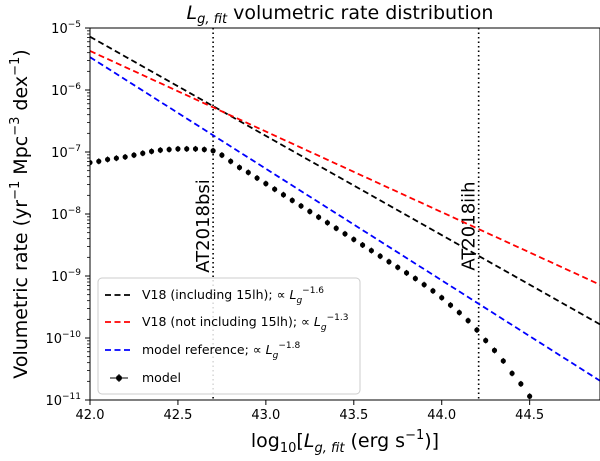  What do you see at coordinates (212, 19) in the screenshot?
I see `title-sub: g, fit` at bounding box center [212, 19].